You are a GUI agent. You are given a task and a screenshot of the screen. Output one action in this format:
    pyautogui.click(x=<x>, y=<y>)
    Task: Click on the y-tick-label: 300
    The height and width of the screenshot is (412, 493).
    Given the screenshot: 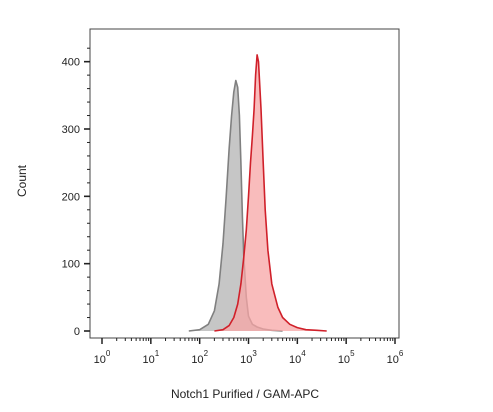 What is the action you would take?
    pyautogui.click(x=71, y=130)
    